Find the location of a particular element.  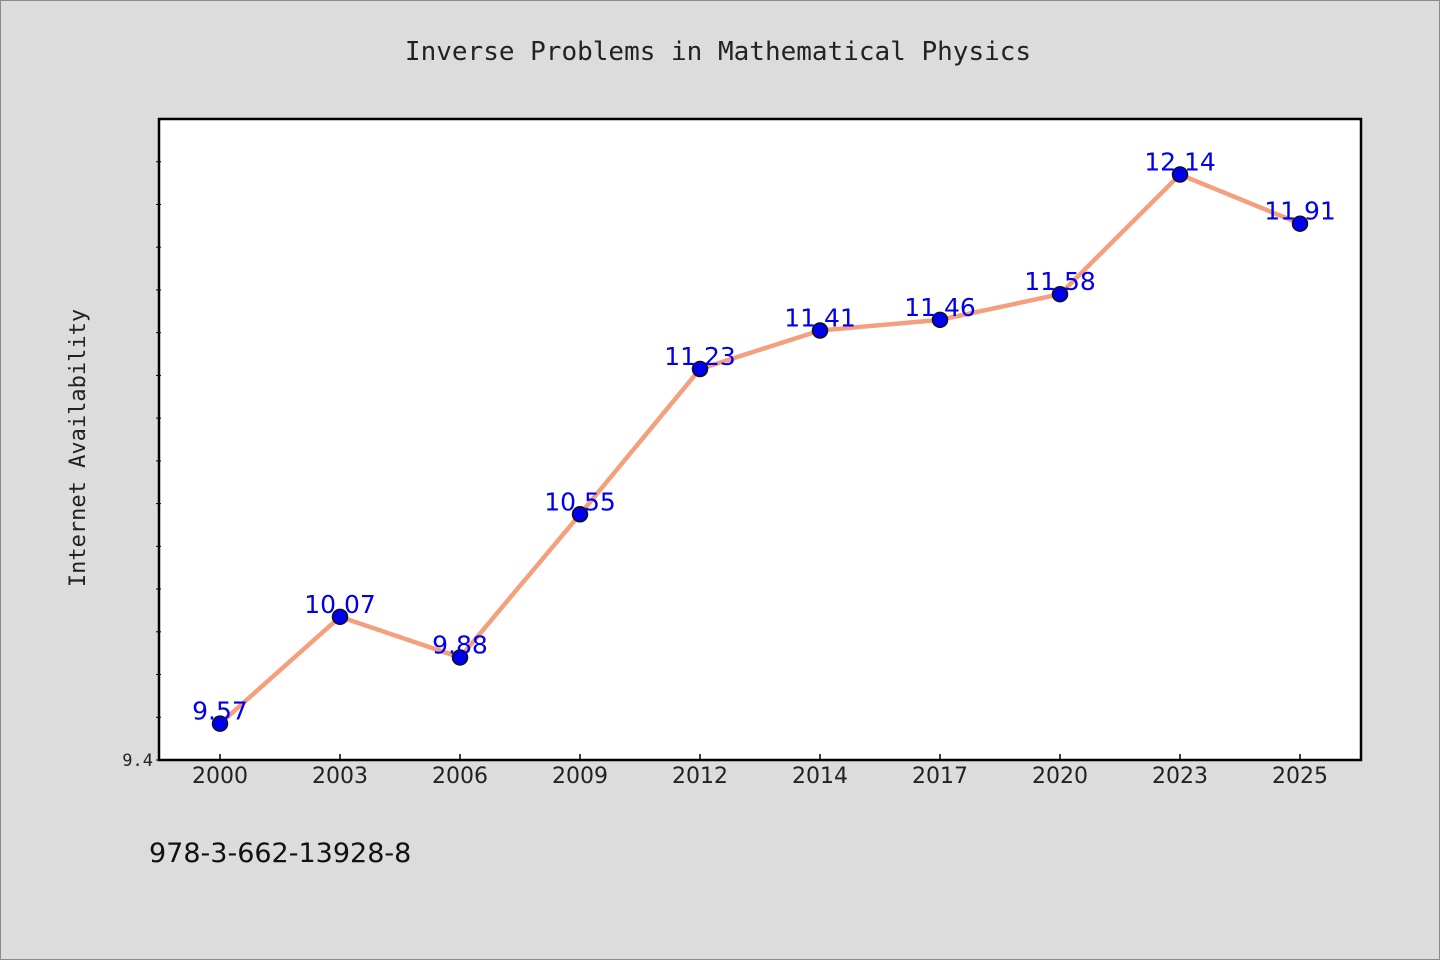

data-label: 11.91 is located at coordinates (1300, 211).